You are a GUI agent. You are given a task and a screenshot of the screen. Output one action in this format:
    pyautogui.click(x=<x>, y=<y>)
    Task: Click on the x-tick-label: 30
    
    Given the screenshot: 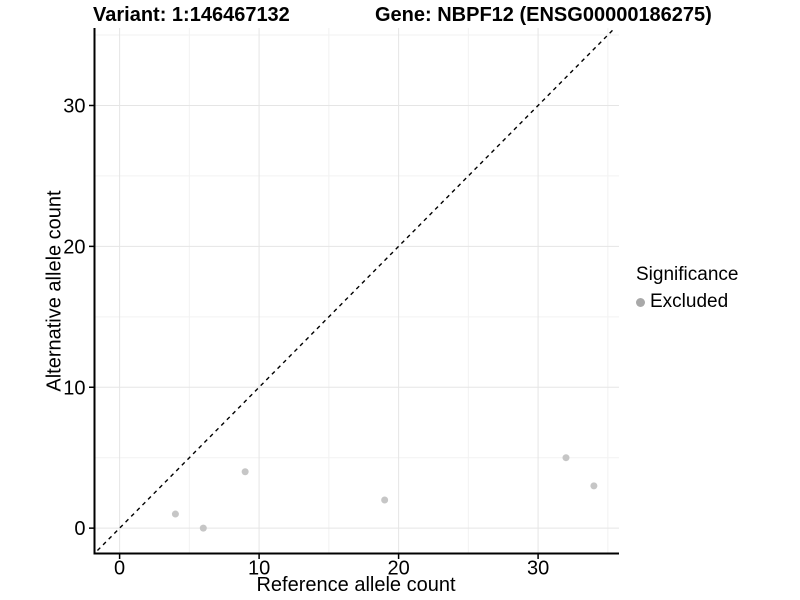 What is the action you would take?
    pyautogui.click(x=538, y=569)
    